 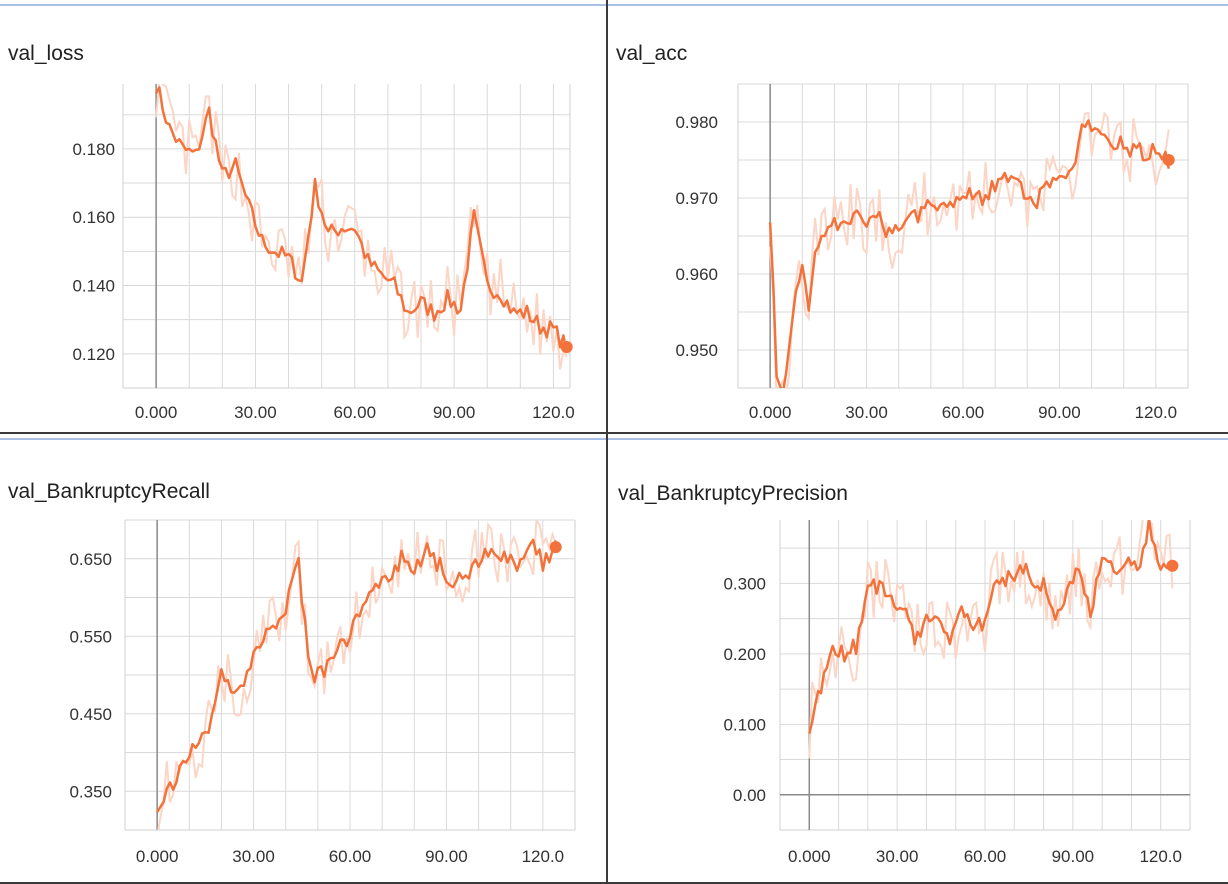 I want to click on column-divider, so click(x=607, y=442).